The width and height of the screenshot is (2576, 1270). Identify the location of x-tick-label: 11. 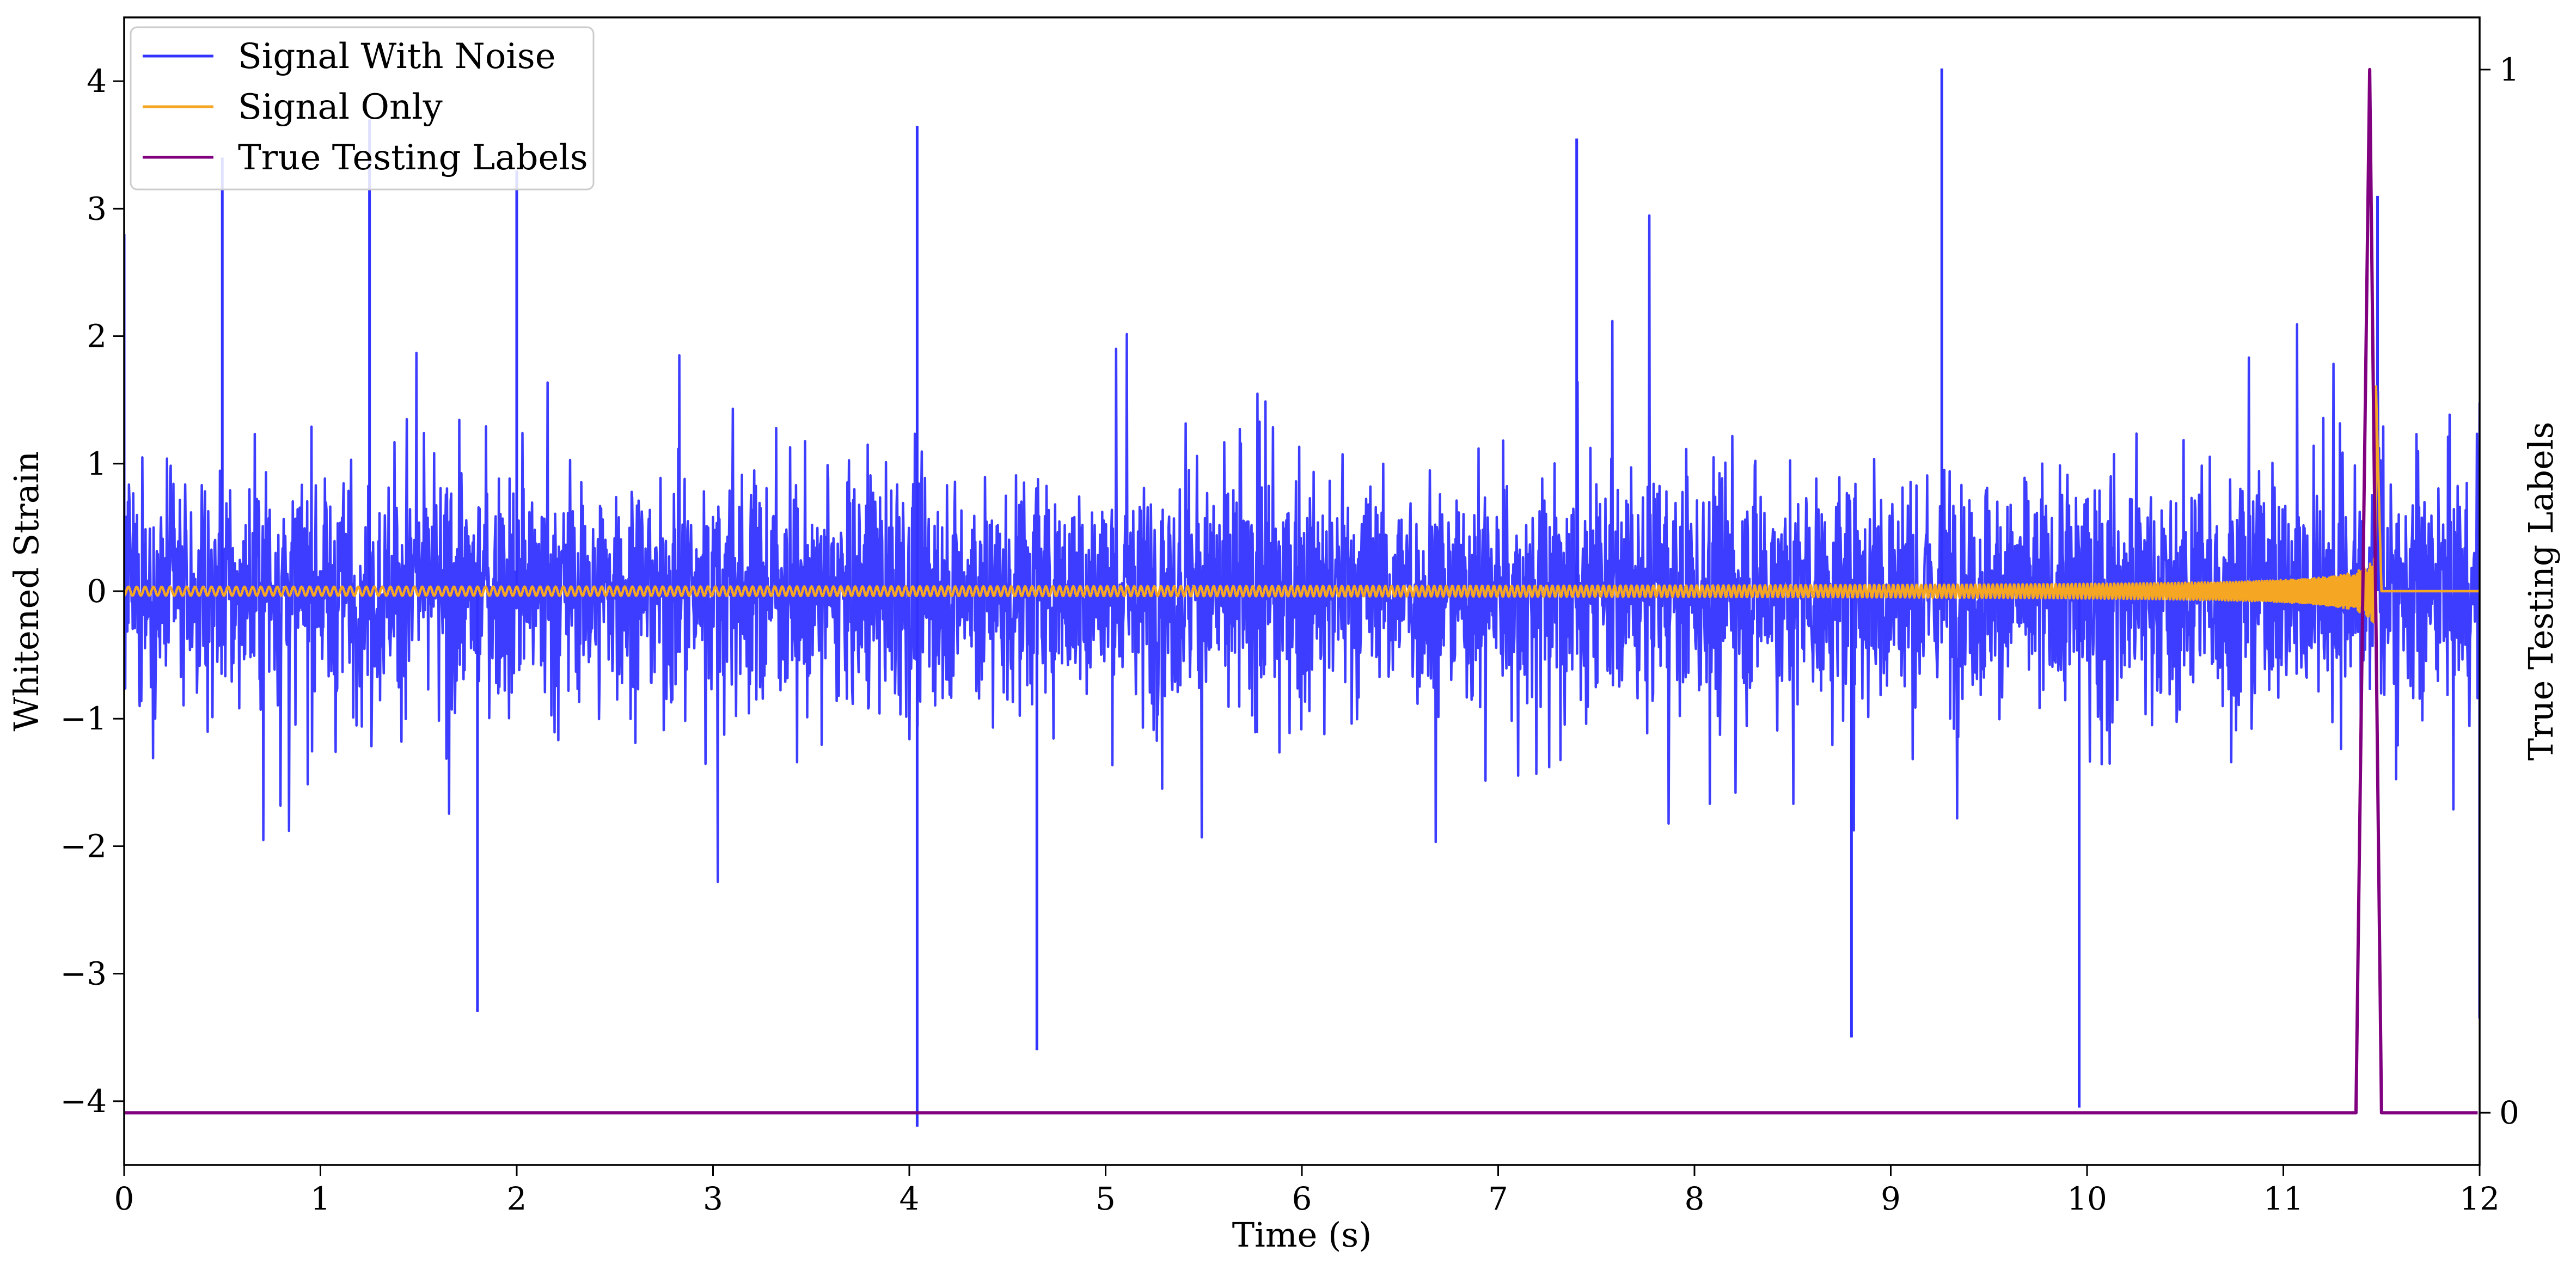
(2283, 1198).